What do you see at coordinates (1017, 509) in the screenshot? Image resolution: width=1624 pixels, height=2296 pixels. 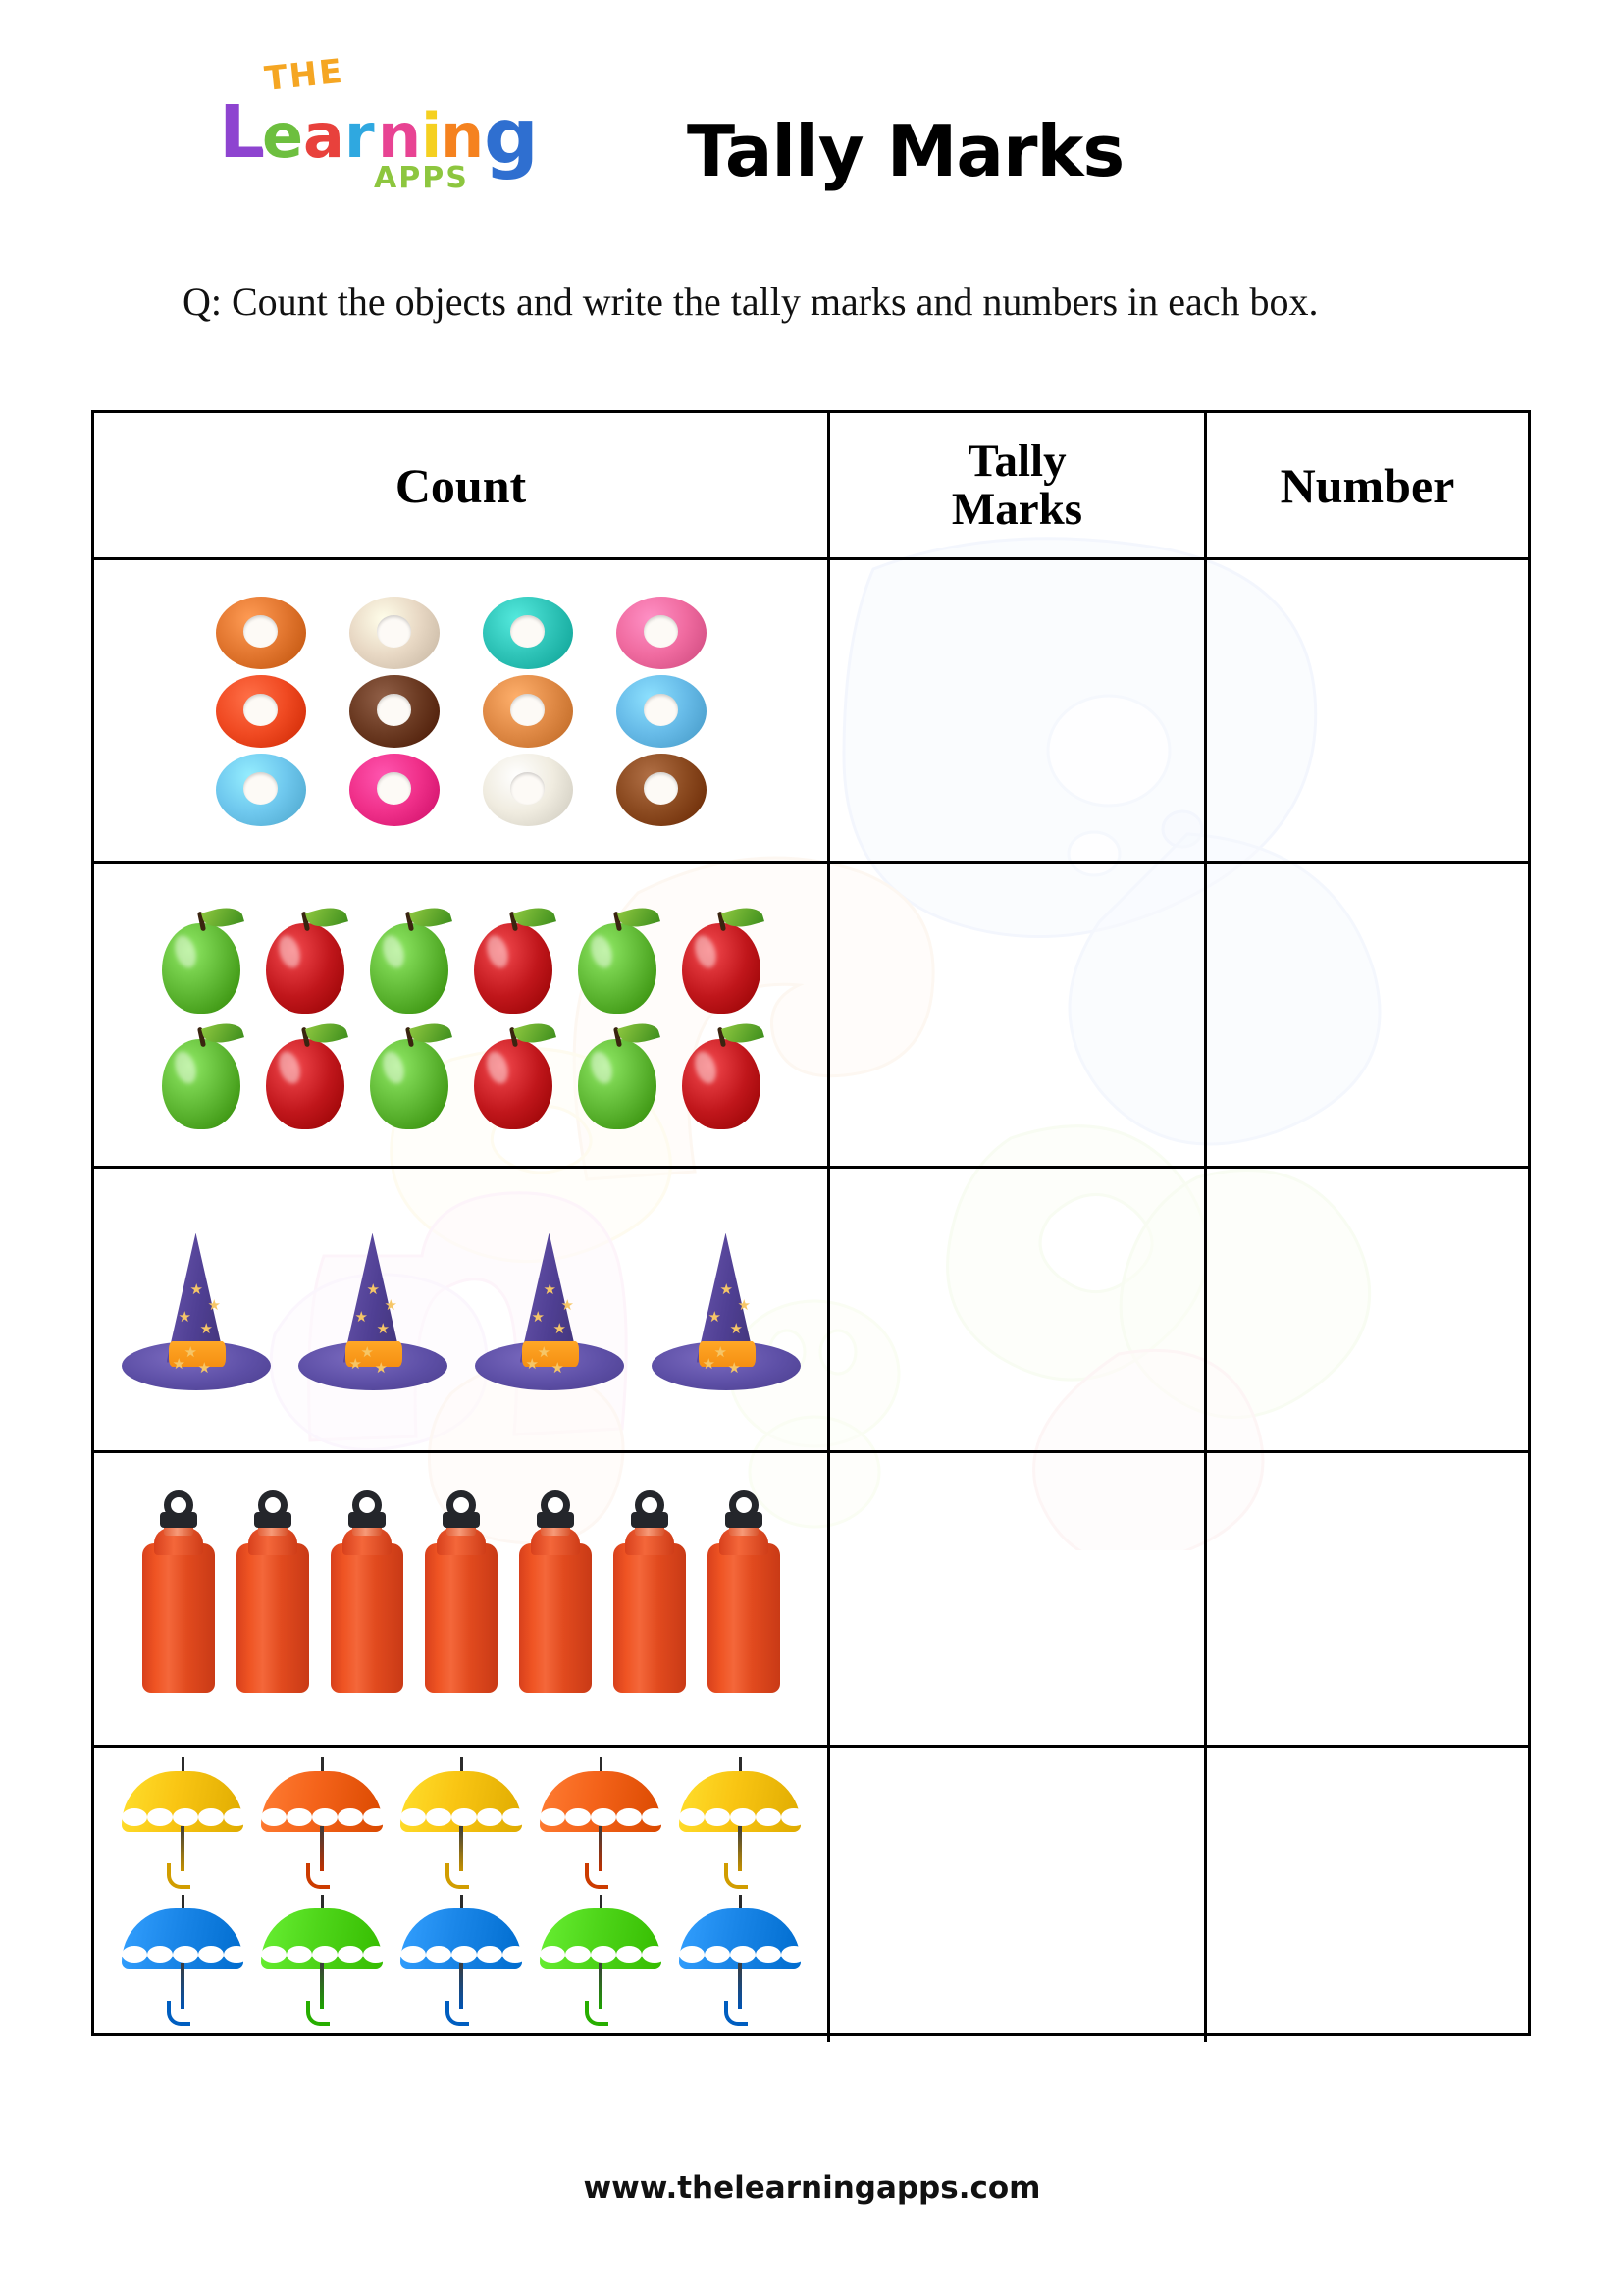 I see `header-label-tally-line2: Marks` at bounding box center [1017, 509].